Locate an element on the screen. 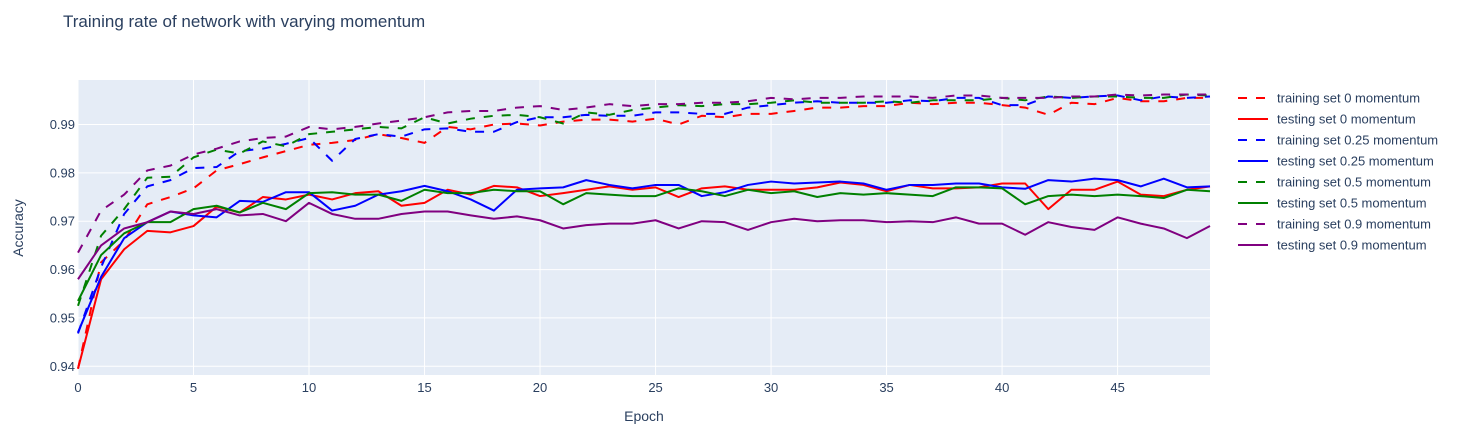 This screenshot has width=1480, height=427. legend-item-testing-set-0-momentum: testing set 0 momentum is located at coordinates (1327, 119).